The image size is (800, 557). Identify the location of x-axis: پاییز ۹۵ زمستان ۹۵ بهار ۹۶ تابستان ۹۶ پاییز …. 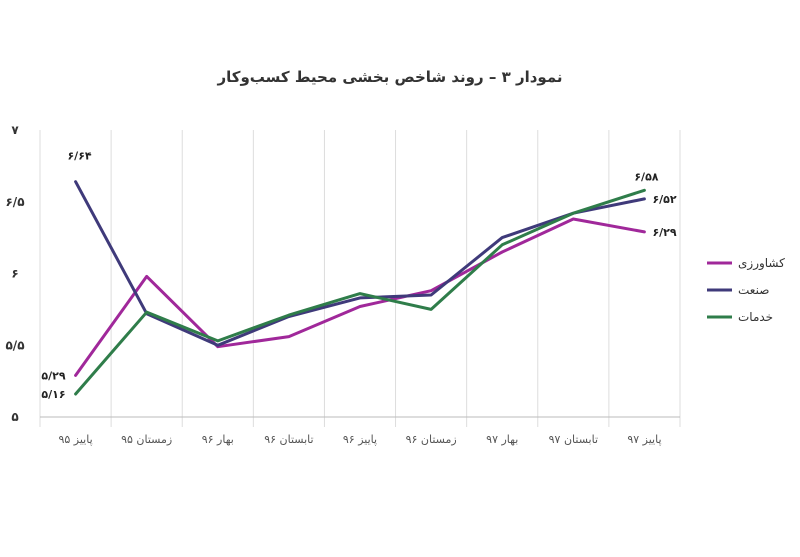
(359, 439).